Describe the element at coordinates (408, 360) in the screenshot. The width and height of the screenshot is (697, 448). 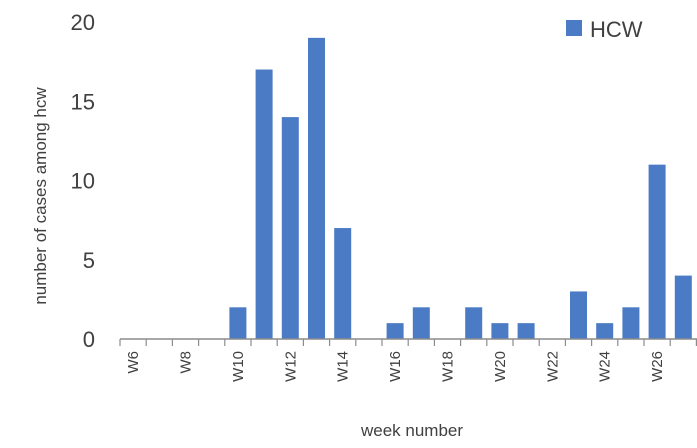
I see `x-axis-ticks: W6 W8 W10 W12 W14 W16 W18 W20 W22 W24 W26` at that location.